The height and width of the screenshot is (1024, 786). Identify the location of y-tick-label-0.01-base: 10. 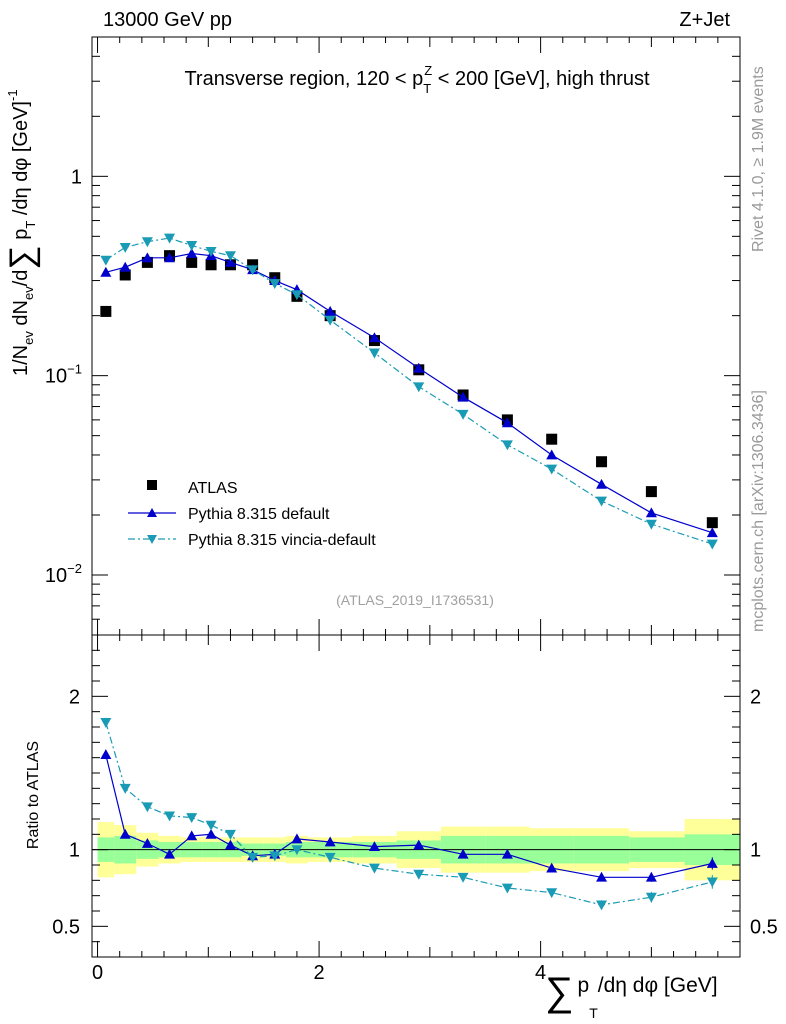
(56, 576).